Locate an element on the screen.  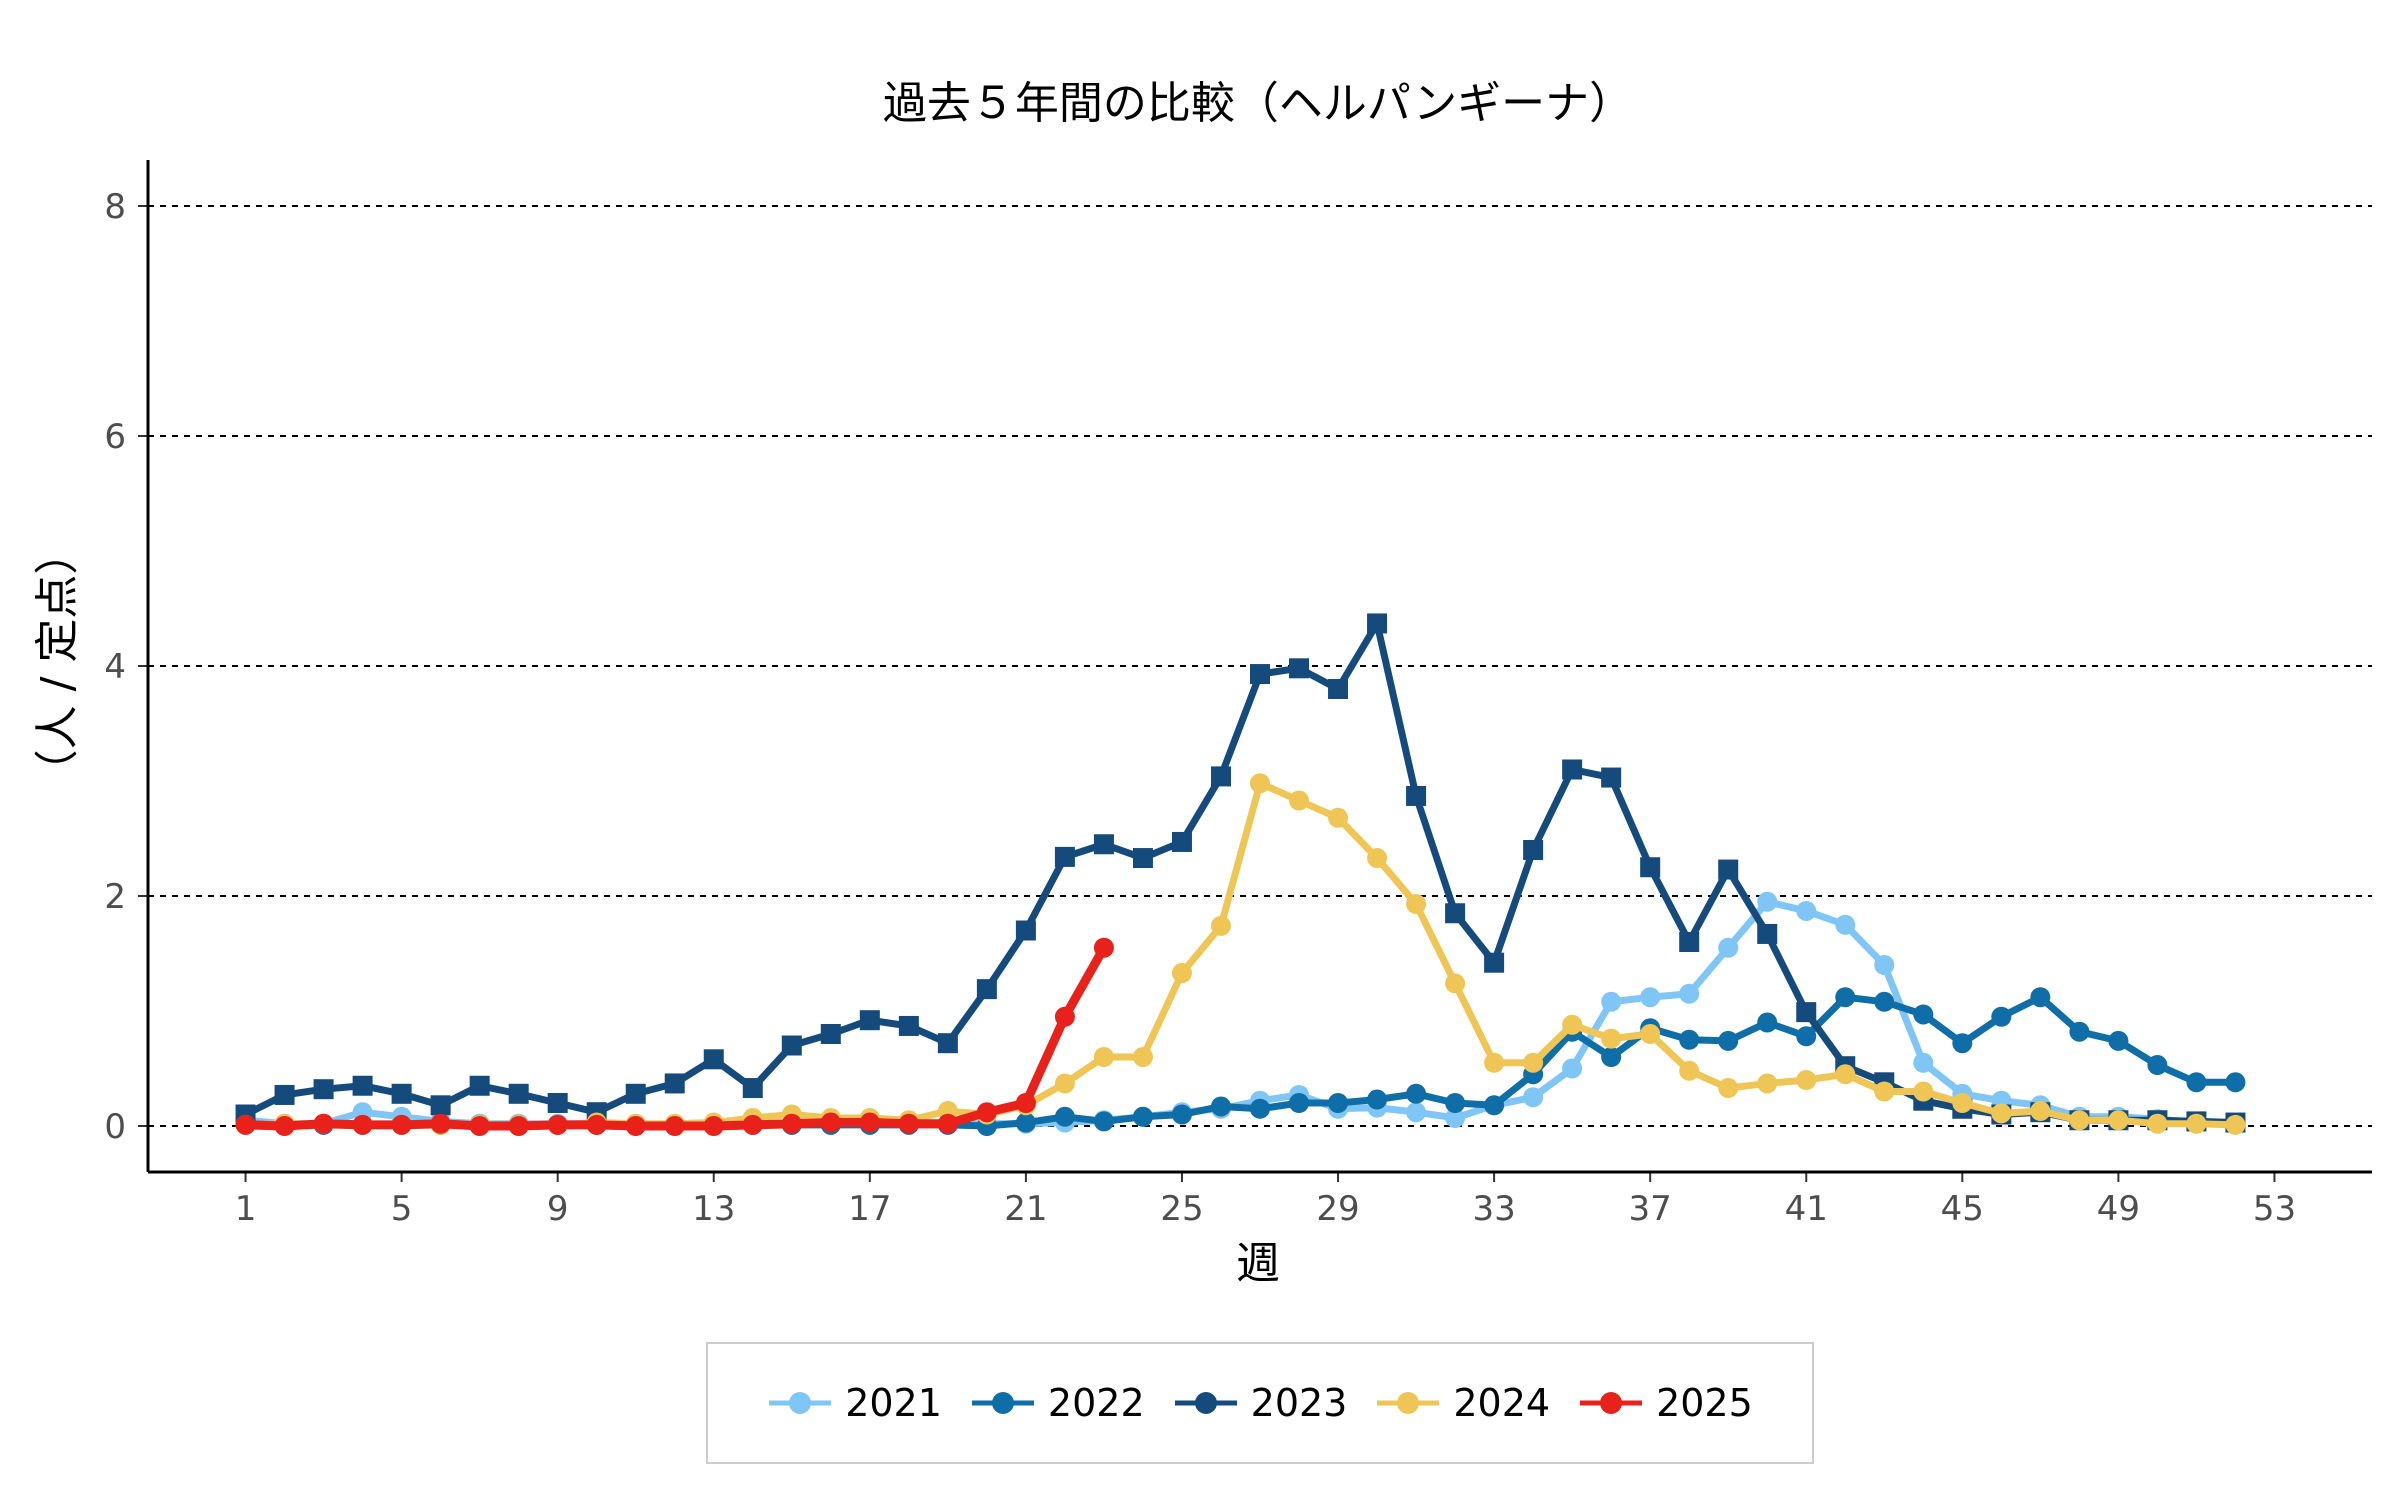
legend-item-2022: 2022 is located at coordinates (1057, 1403).